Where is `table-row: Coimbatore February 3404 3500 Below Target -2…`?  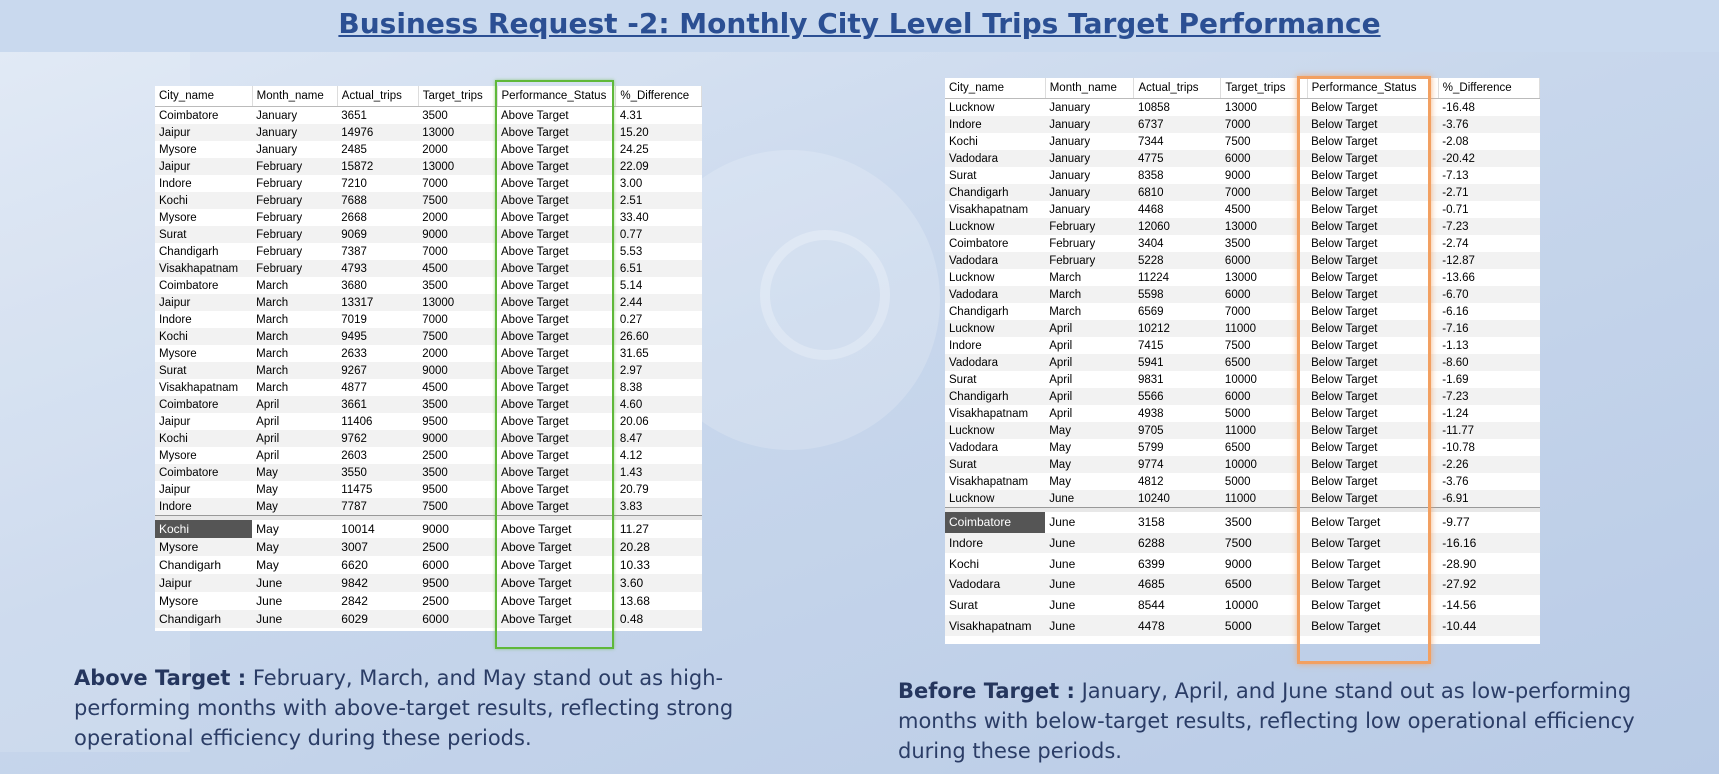 table-row: Coimbatore February 3404 3500 Below Target -2… is located at coordinates (1242, 243).